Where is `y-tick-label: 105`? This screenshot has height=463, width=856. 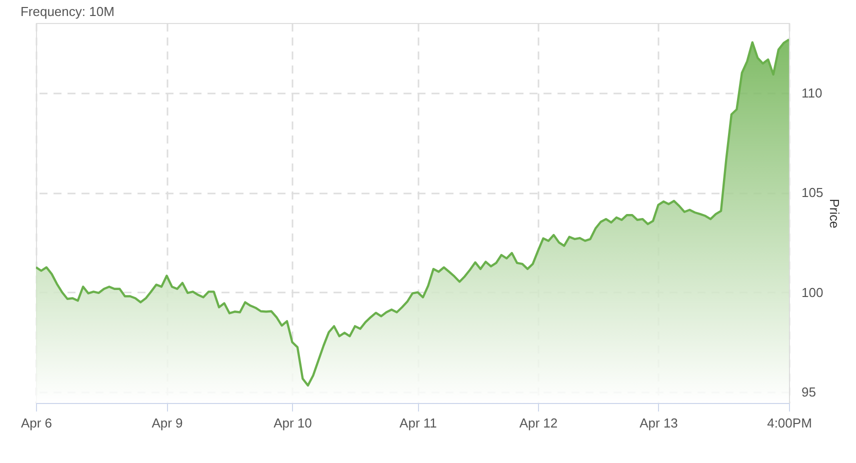 y-tick-label: 105 is located at coordinates (813, 192).